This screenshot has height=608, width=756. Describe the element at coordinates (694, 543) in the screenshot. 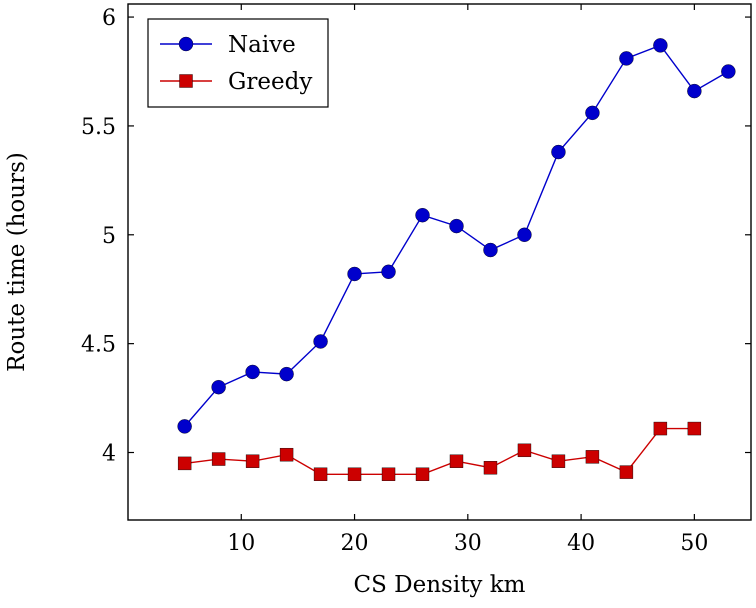

I see `x-tick-label: 50` at that location.